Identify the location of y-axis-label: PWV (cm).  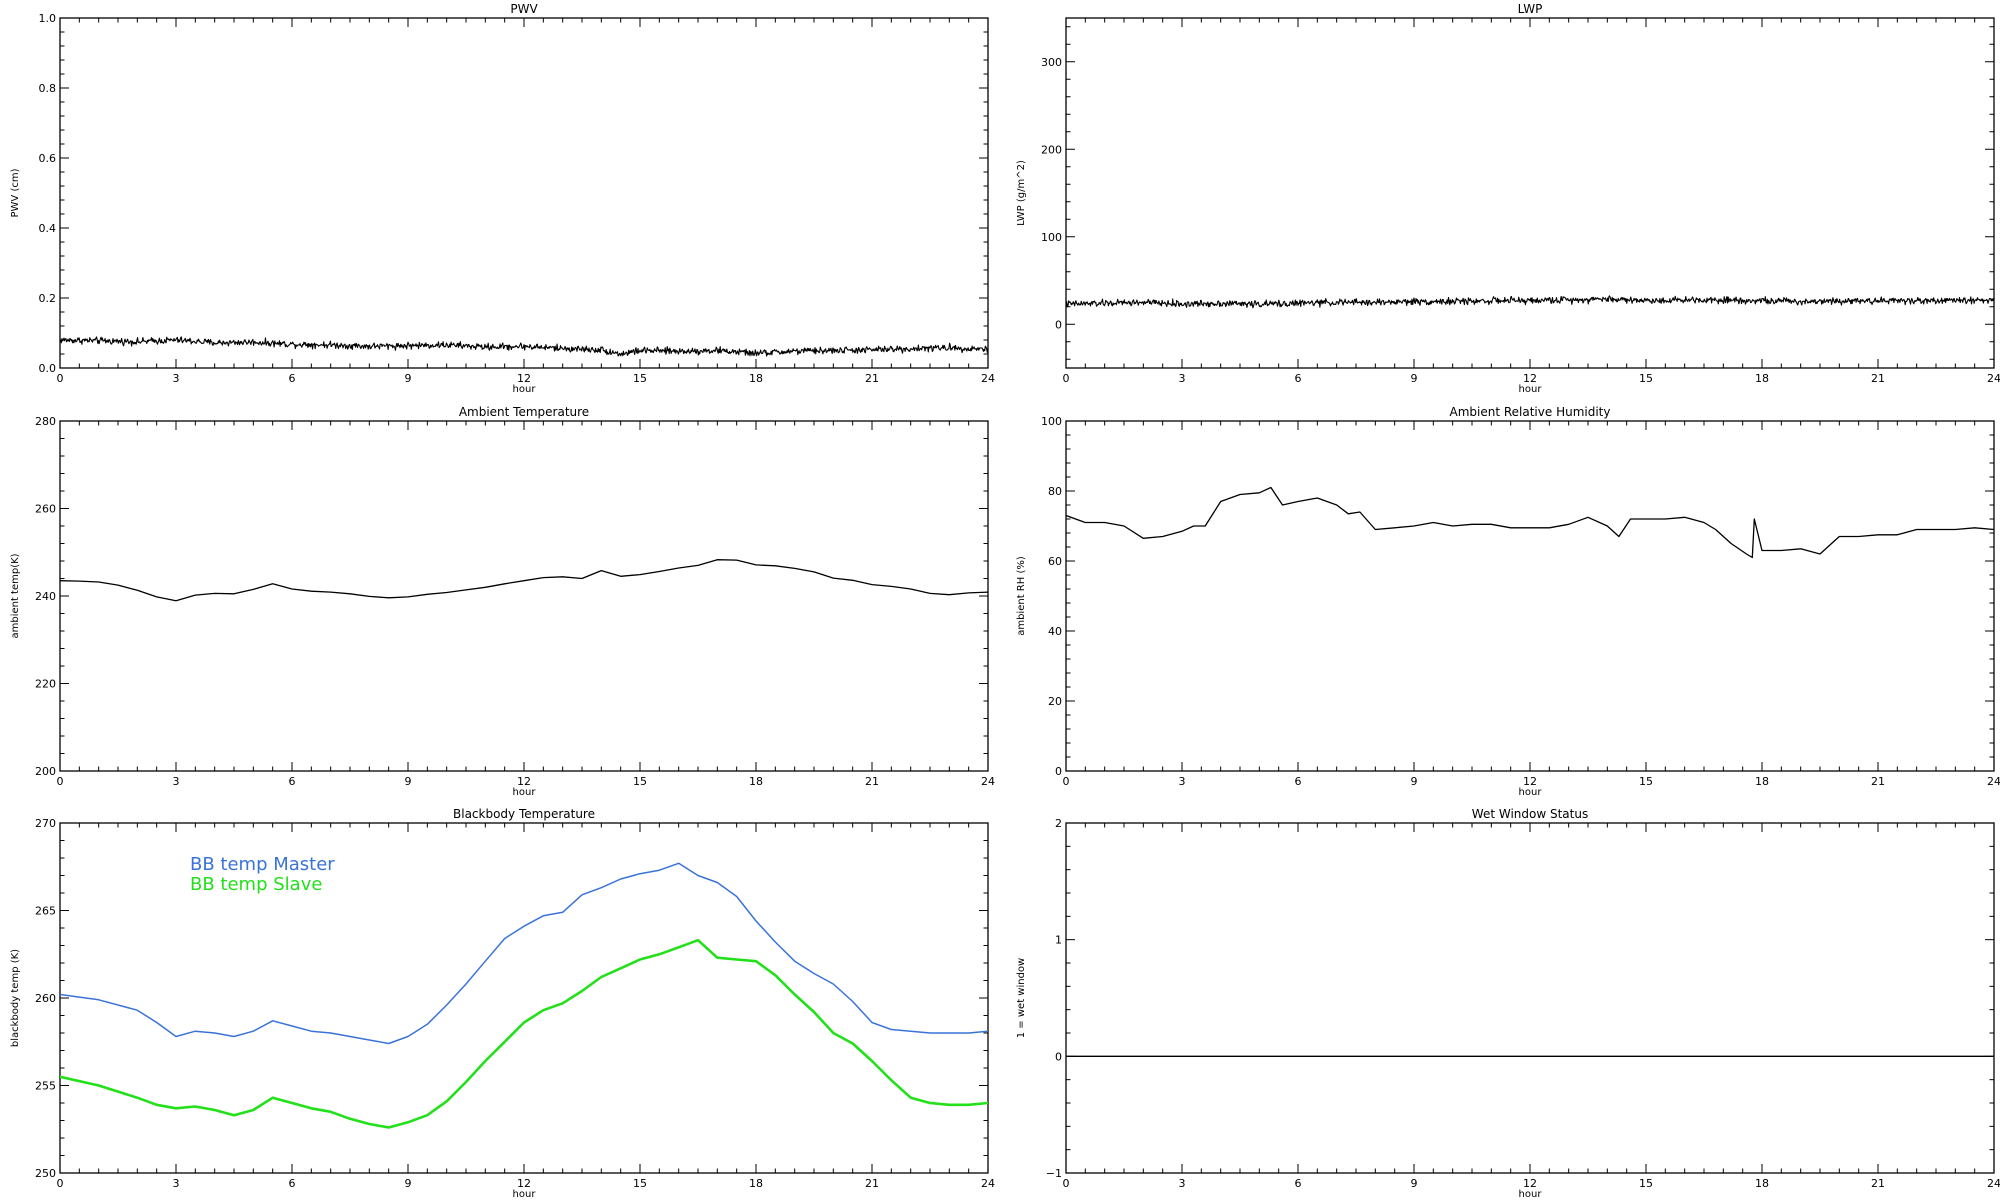
(15, 192).